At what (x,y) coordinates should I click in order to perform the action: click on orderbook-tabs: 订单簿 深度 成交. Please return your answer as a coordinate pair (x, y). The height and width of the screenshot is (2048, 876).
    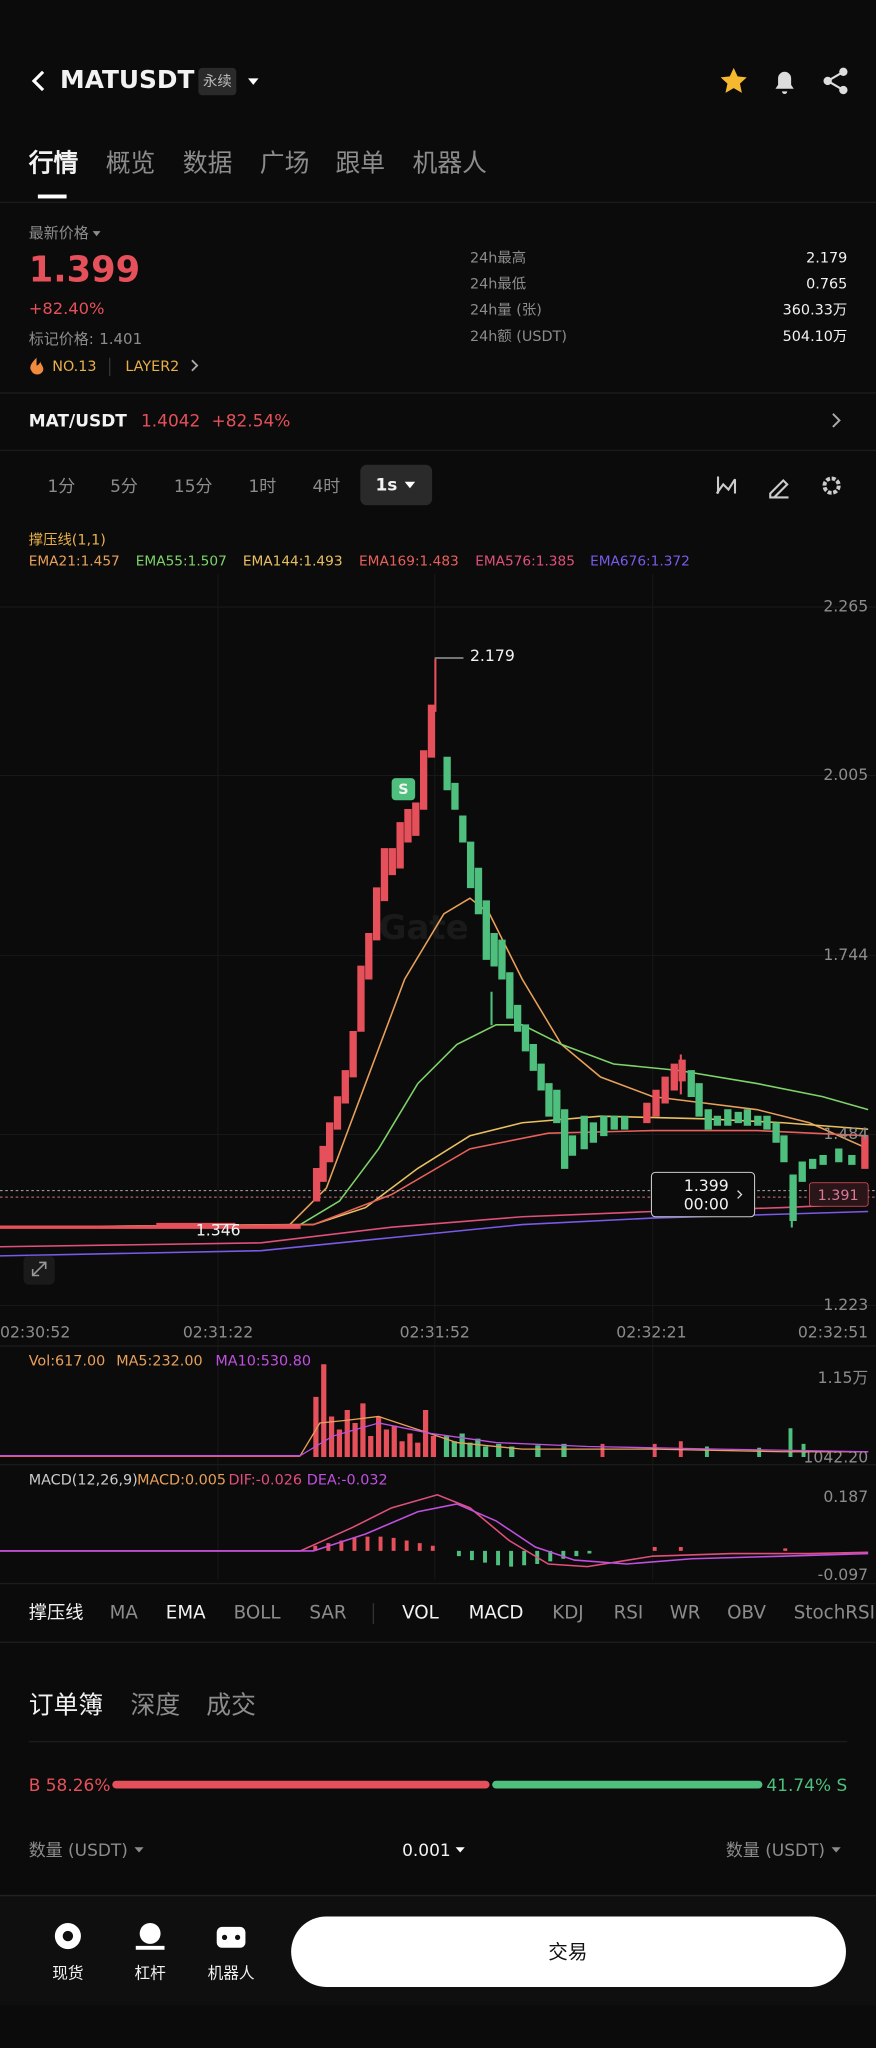
    Looking at the image, I should click on (142, 1704).